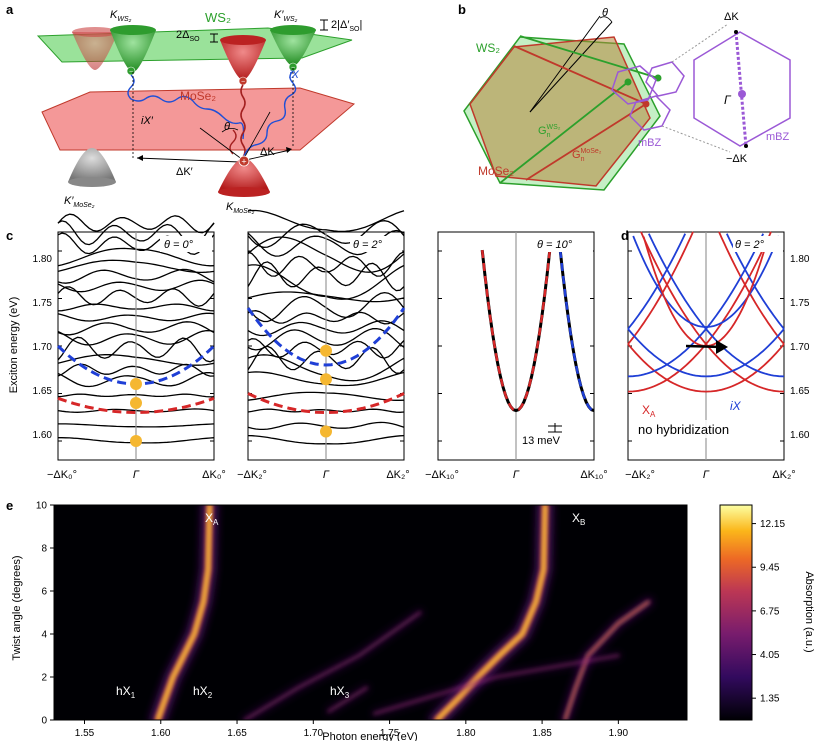 Image resolution: width=830 pixels, height=741 pixels. What do you see at coordinates (516, 331) in the screenshot?
I see `c10-band-a` at bounding box center [516, 331].